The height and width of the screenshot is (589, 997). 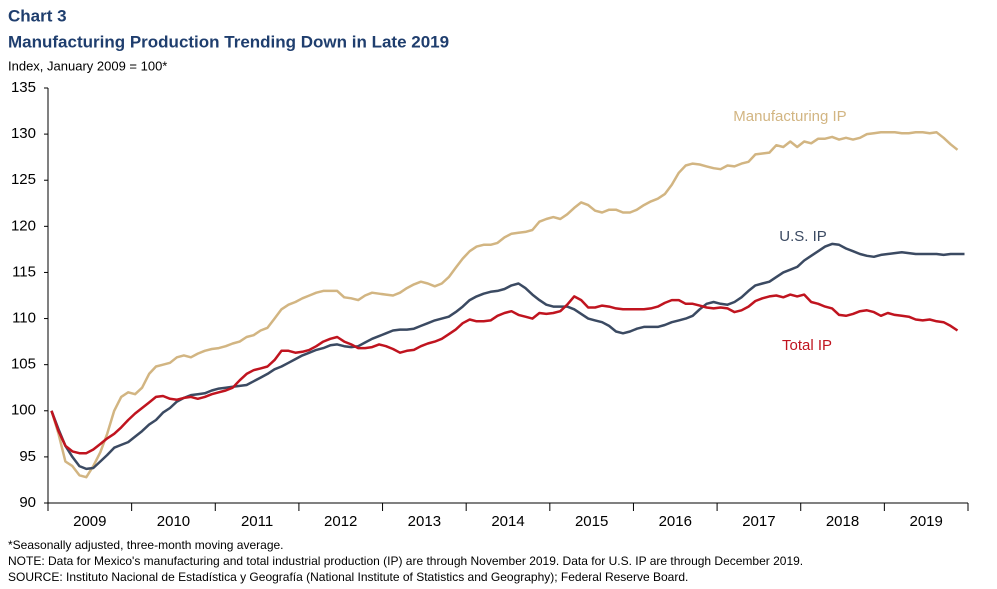 What do you see at coordinates (23, 364) in the screenshot?
I see `y-tick-label: 105` at bounding box center [23, 364].